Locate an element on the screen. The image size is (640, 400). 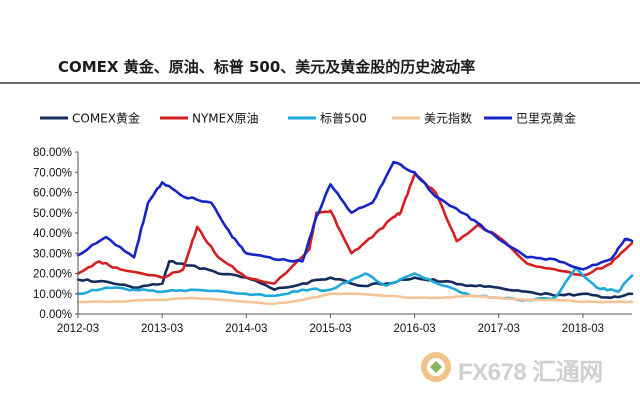
x-tick-label: 2013-03 is located at coordinates (162, 329).